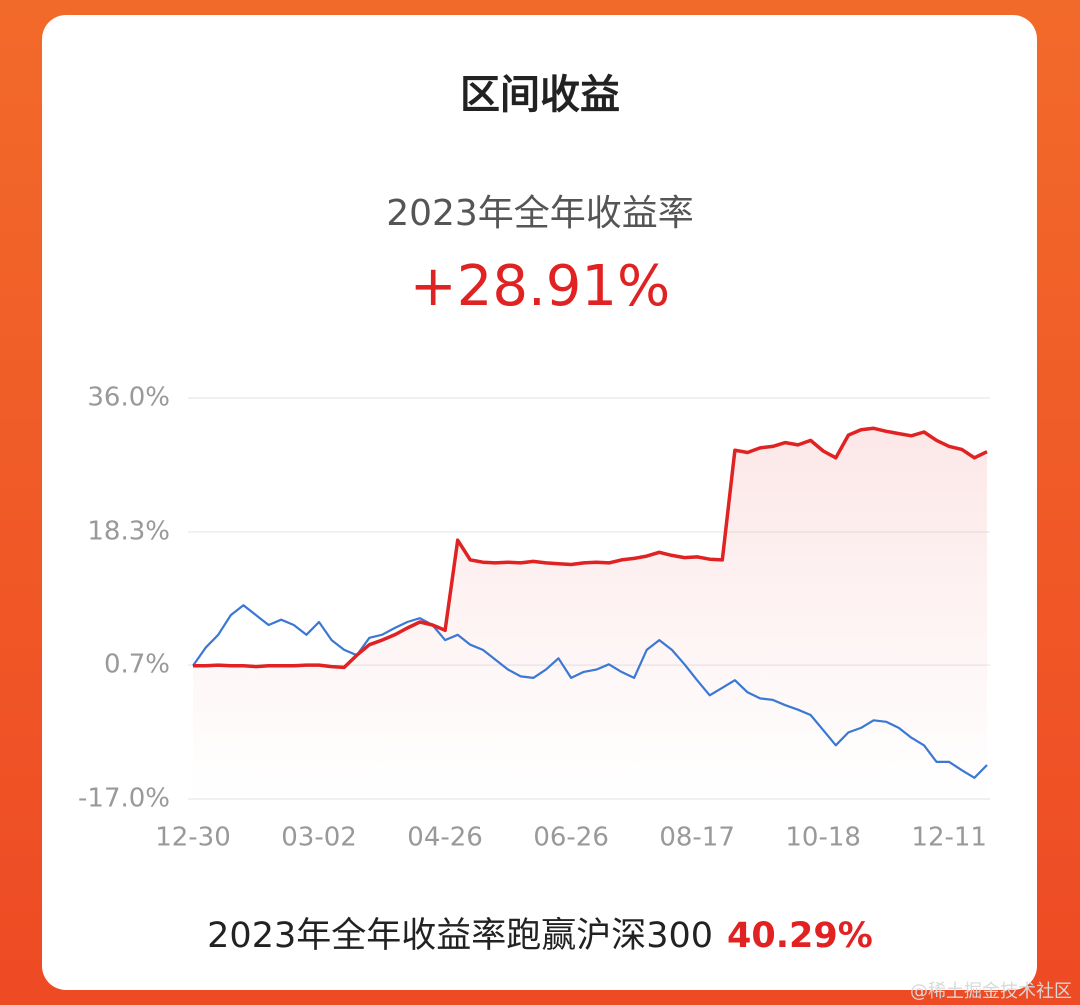 The width and height of the screenshot is (1080, 1005). I want to click on line, so click(590, 691).